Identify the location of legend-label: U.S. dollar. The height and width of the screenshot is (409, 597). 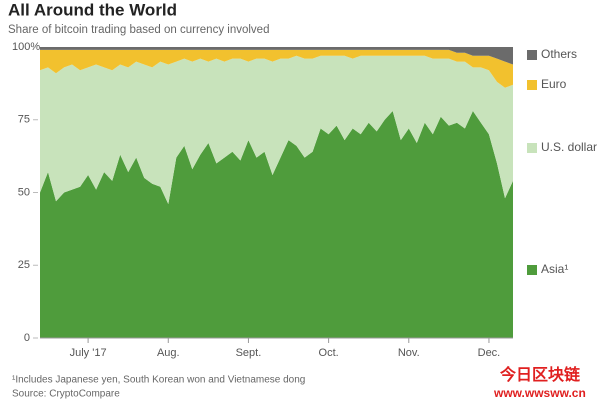
(569, 147).